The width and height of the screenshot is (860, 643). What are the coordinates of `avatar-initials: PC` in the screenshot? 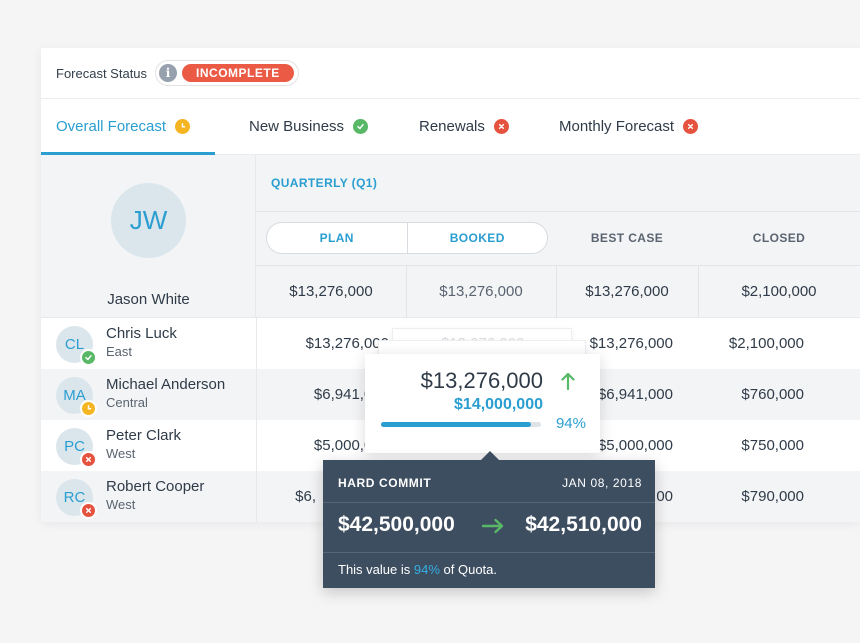 It's located at (74, 446).